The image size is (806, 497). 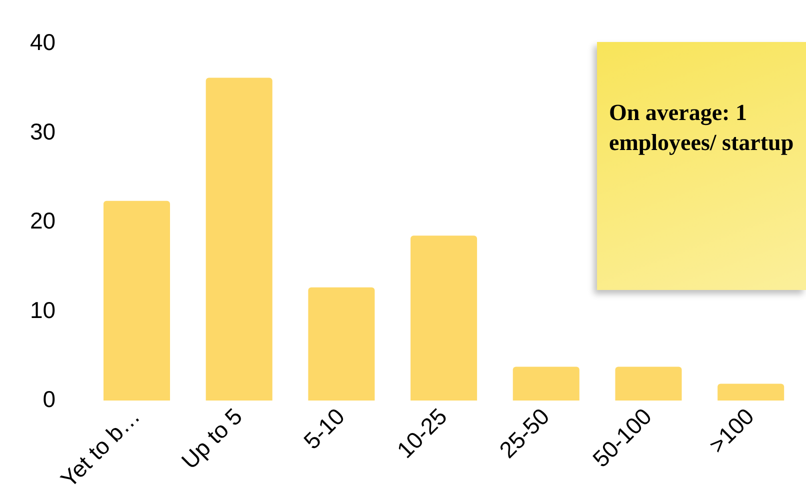 What do you see at coordinates (49, 399) in the screenshot?
I see `y-tick-label: 0` at bounding box center [49, 399].